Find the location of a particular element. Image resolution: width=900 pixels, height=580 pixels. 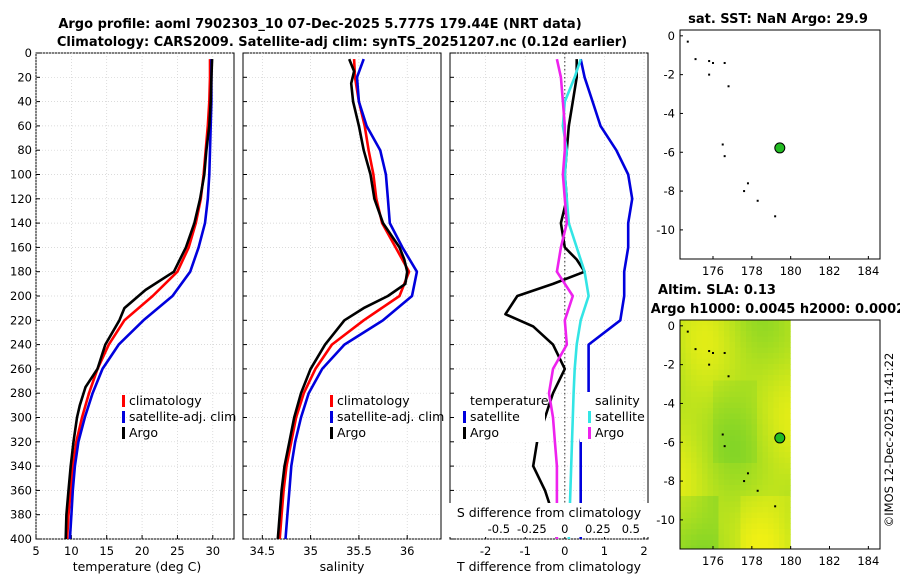

y-tick-label: 140 is located at coordinates (21, 223).